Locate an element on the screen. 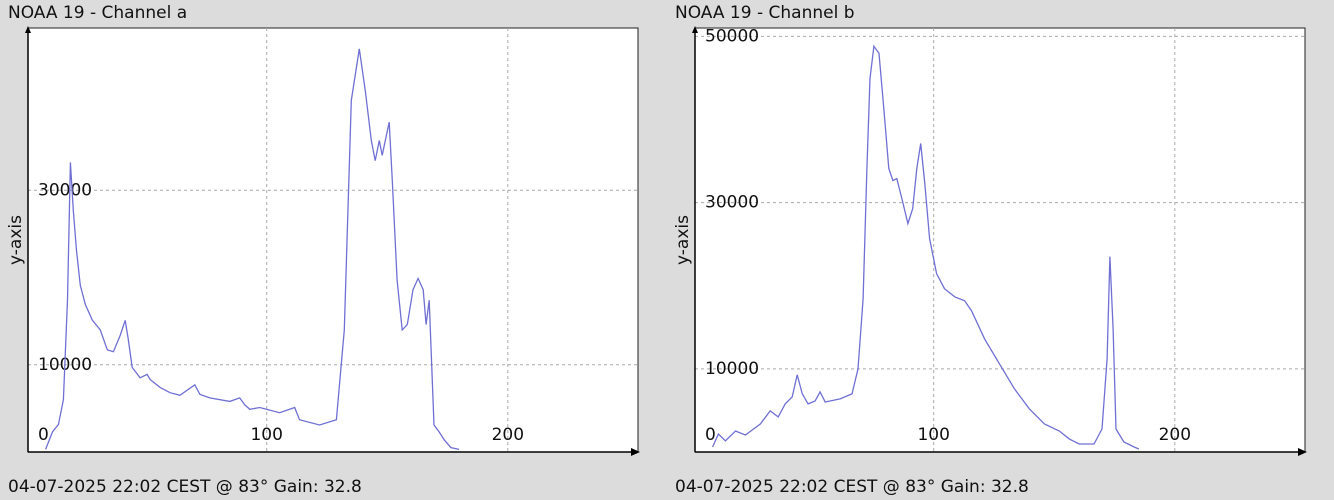 This screenshot has height=500, width=1334. y-tick-label: 50000 is located at coordinates (732, 36).